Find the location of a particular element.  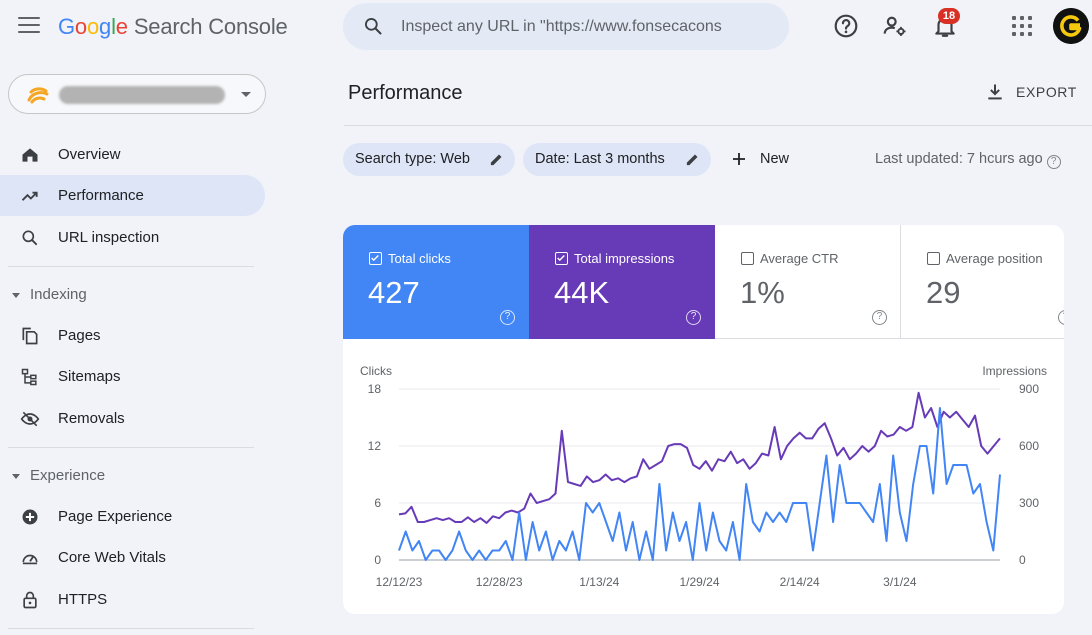

series-line-impressions is located at coordinates (699, 457).